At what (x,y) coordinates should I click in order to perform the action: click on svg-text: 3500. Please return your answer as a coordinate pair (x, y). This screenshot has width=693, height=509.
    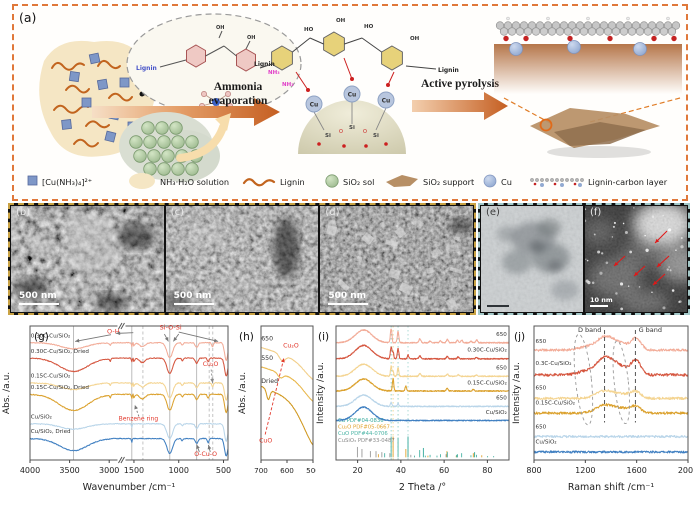
    Looking at the image, I should click on (69, 470).